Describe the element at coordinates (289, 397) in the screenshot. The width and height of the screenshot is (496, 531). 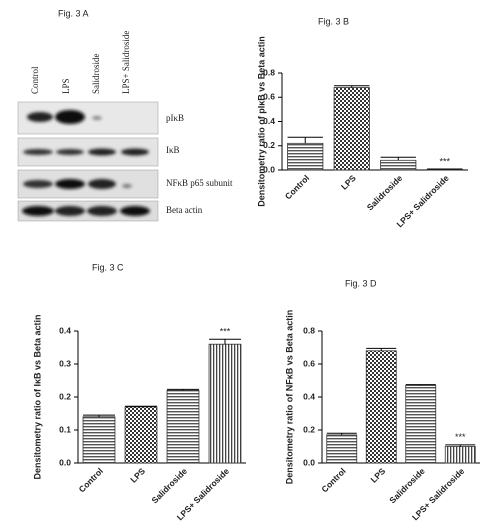
I see `y-axis-label: Densitometry ratio of NFκB vs Beta actin` at that location.